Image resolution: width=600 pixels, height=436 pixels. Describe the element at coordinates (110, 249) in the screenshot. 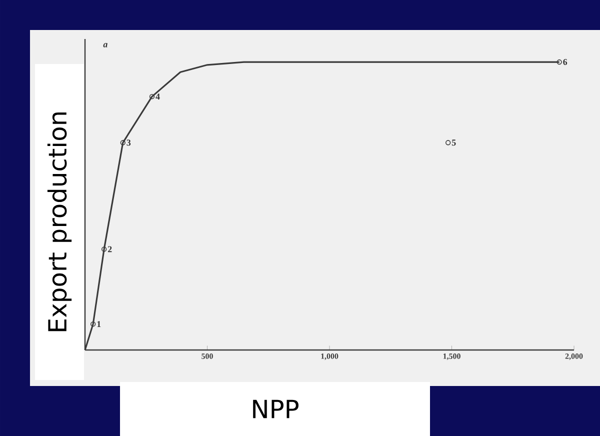

I see `annotation: 2` at that location.